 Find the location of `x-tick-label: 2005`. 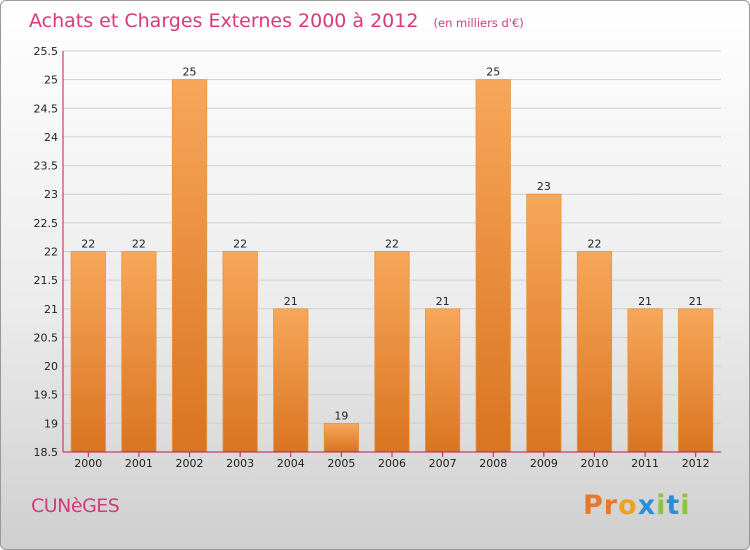

x-tick-label: 2005 is located at coordinates (341, 463).